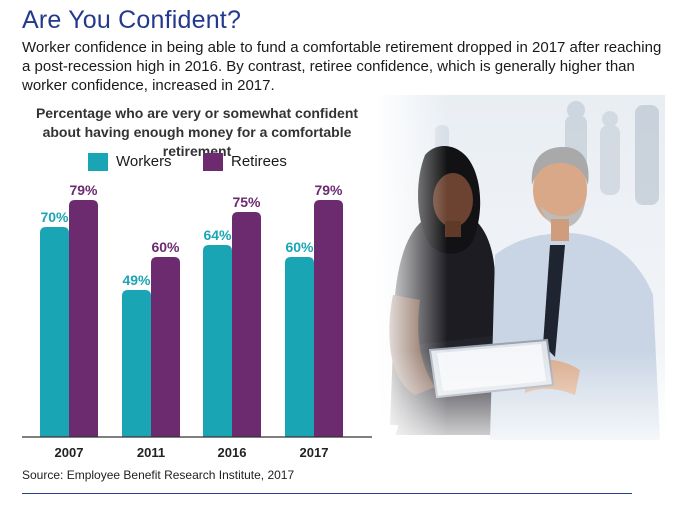 The width and height of the screenshot is (700, 507). Describe the element at coordinates (232, 452) in the screenshot. I see `x-tick-label-2016: 2016` at that location.